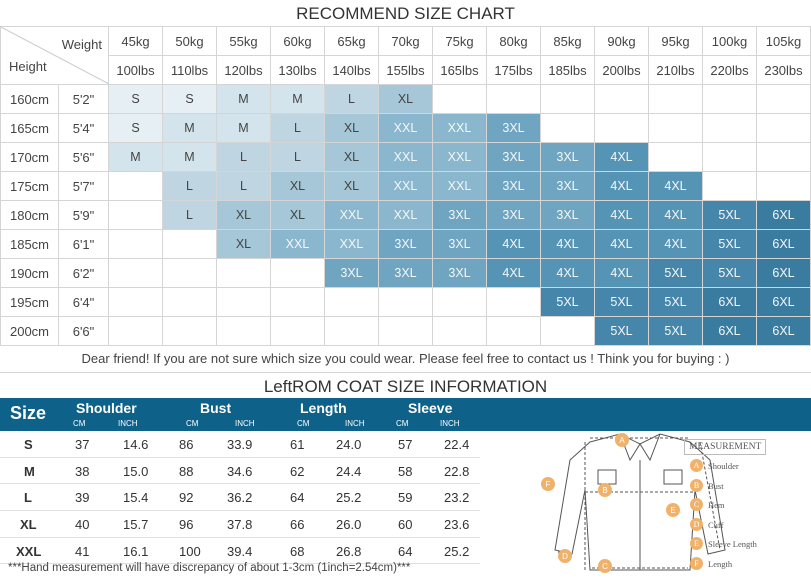  What do you see at coordinates (81, 44) in the screenshot?
I see `weight-label: Weight` at bounding box center [81, 44].